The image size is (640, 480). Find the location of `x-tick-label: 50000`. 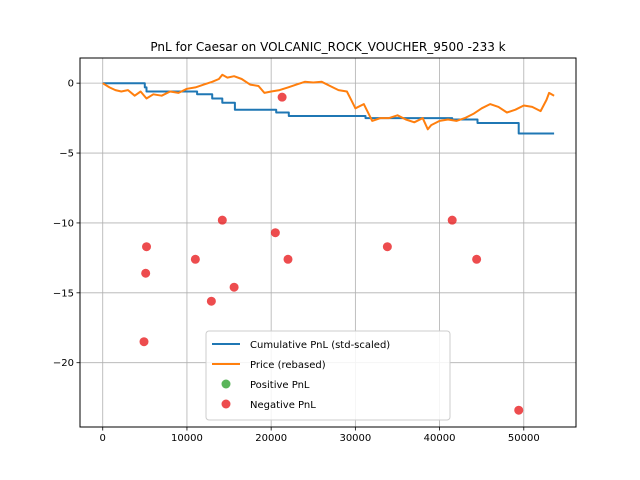

x-tick-label: 50000 is located at coordinates (524, 438).